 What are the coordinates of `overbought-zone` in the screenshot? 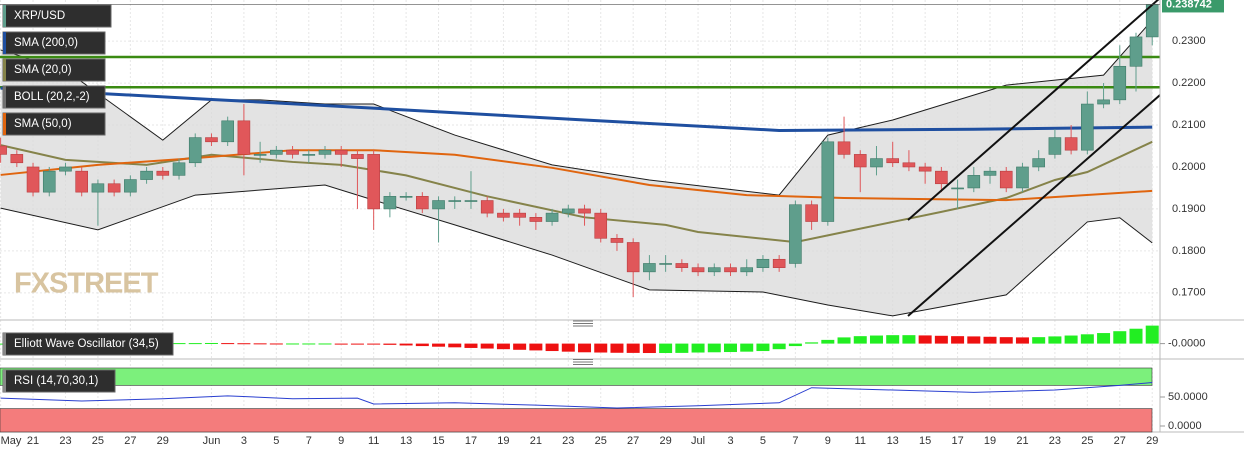 It's located at (576, 376).